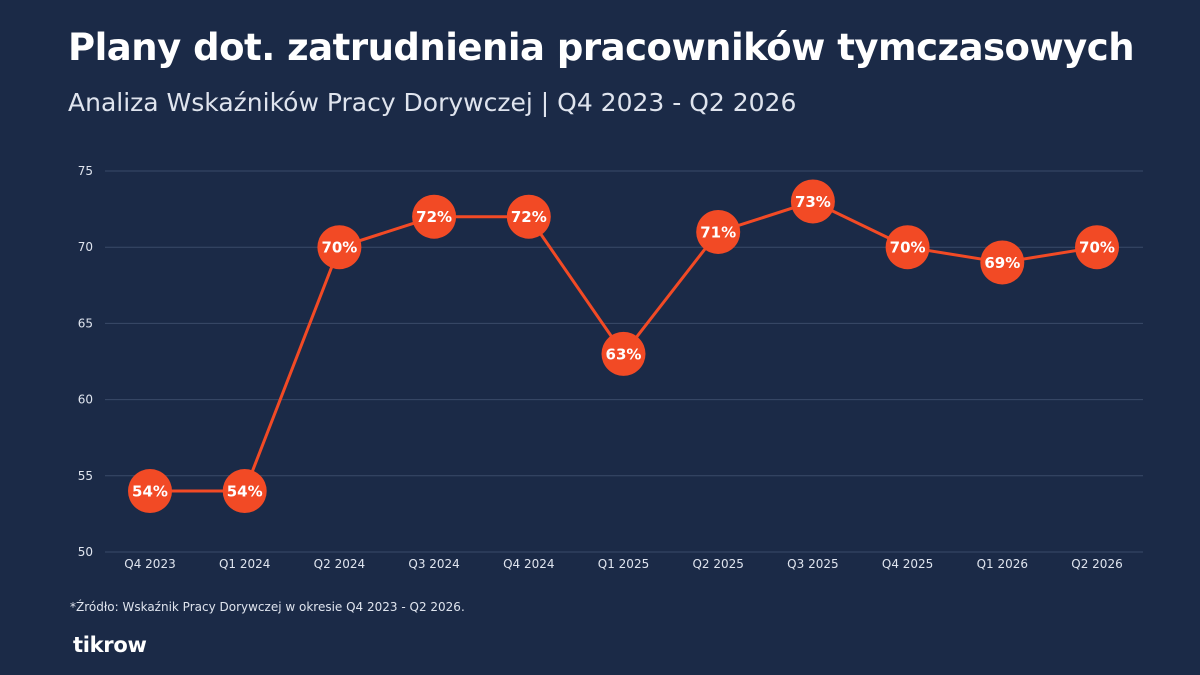 This screenshot has height=675, width=1200. I want to click on x-tick-label: Q2 2024, so click(339, 564).